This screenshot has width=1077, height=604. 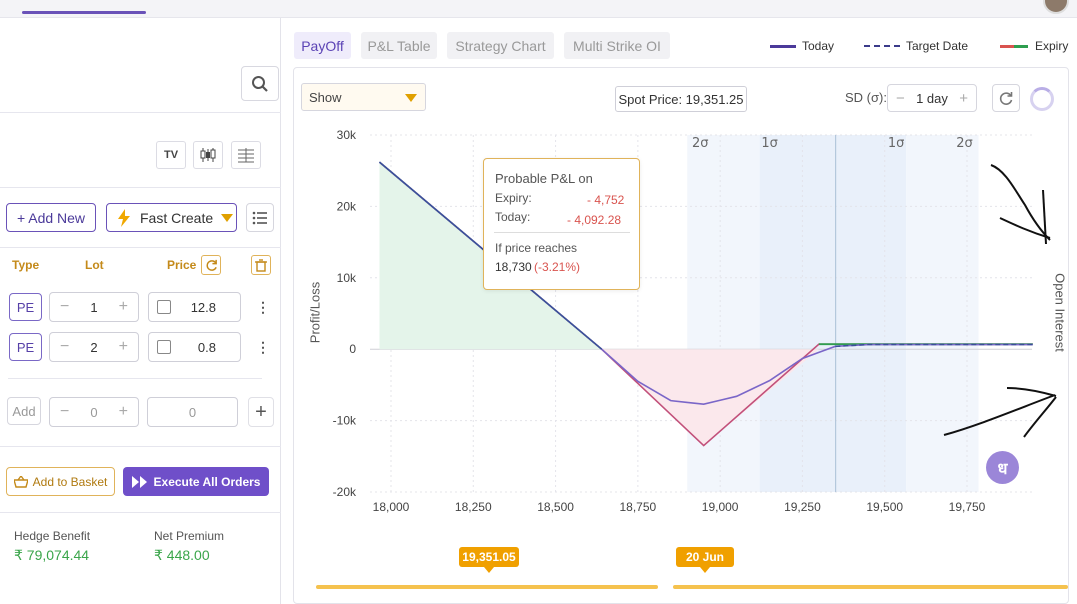 What do you see at coordinates (681, 99) in the screenshot?
I see `spot-price-display: Spot Price: 19,351.25` at bounding box center [681, 99].